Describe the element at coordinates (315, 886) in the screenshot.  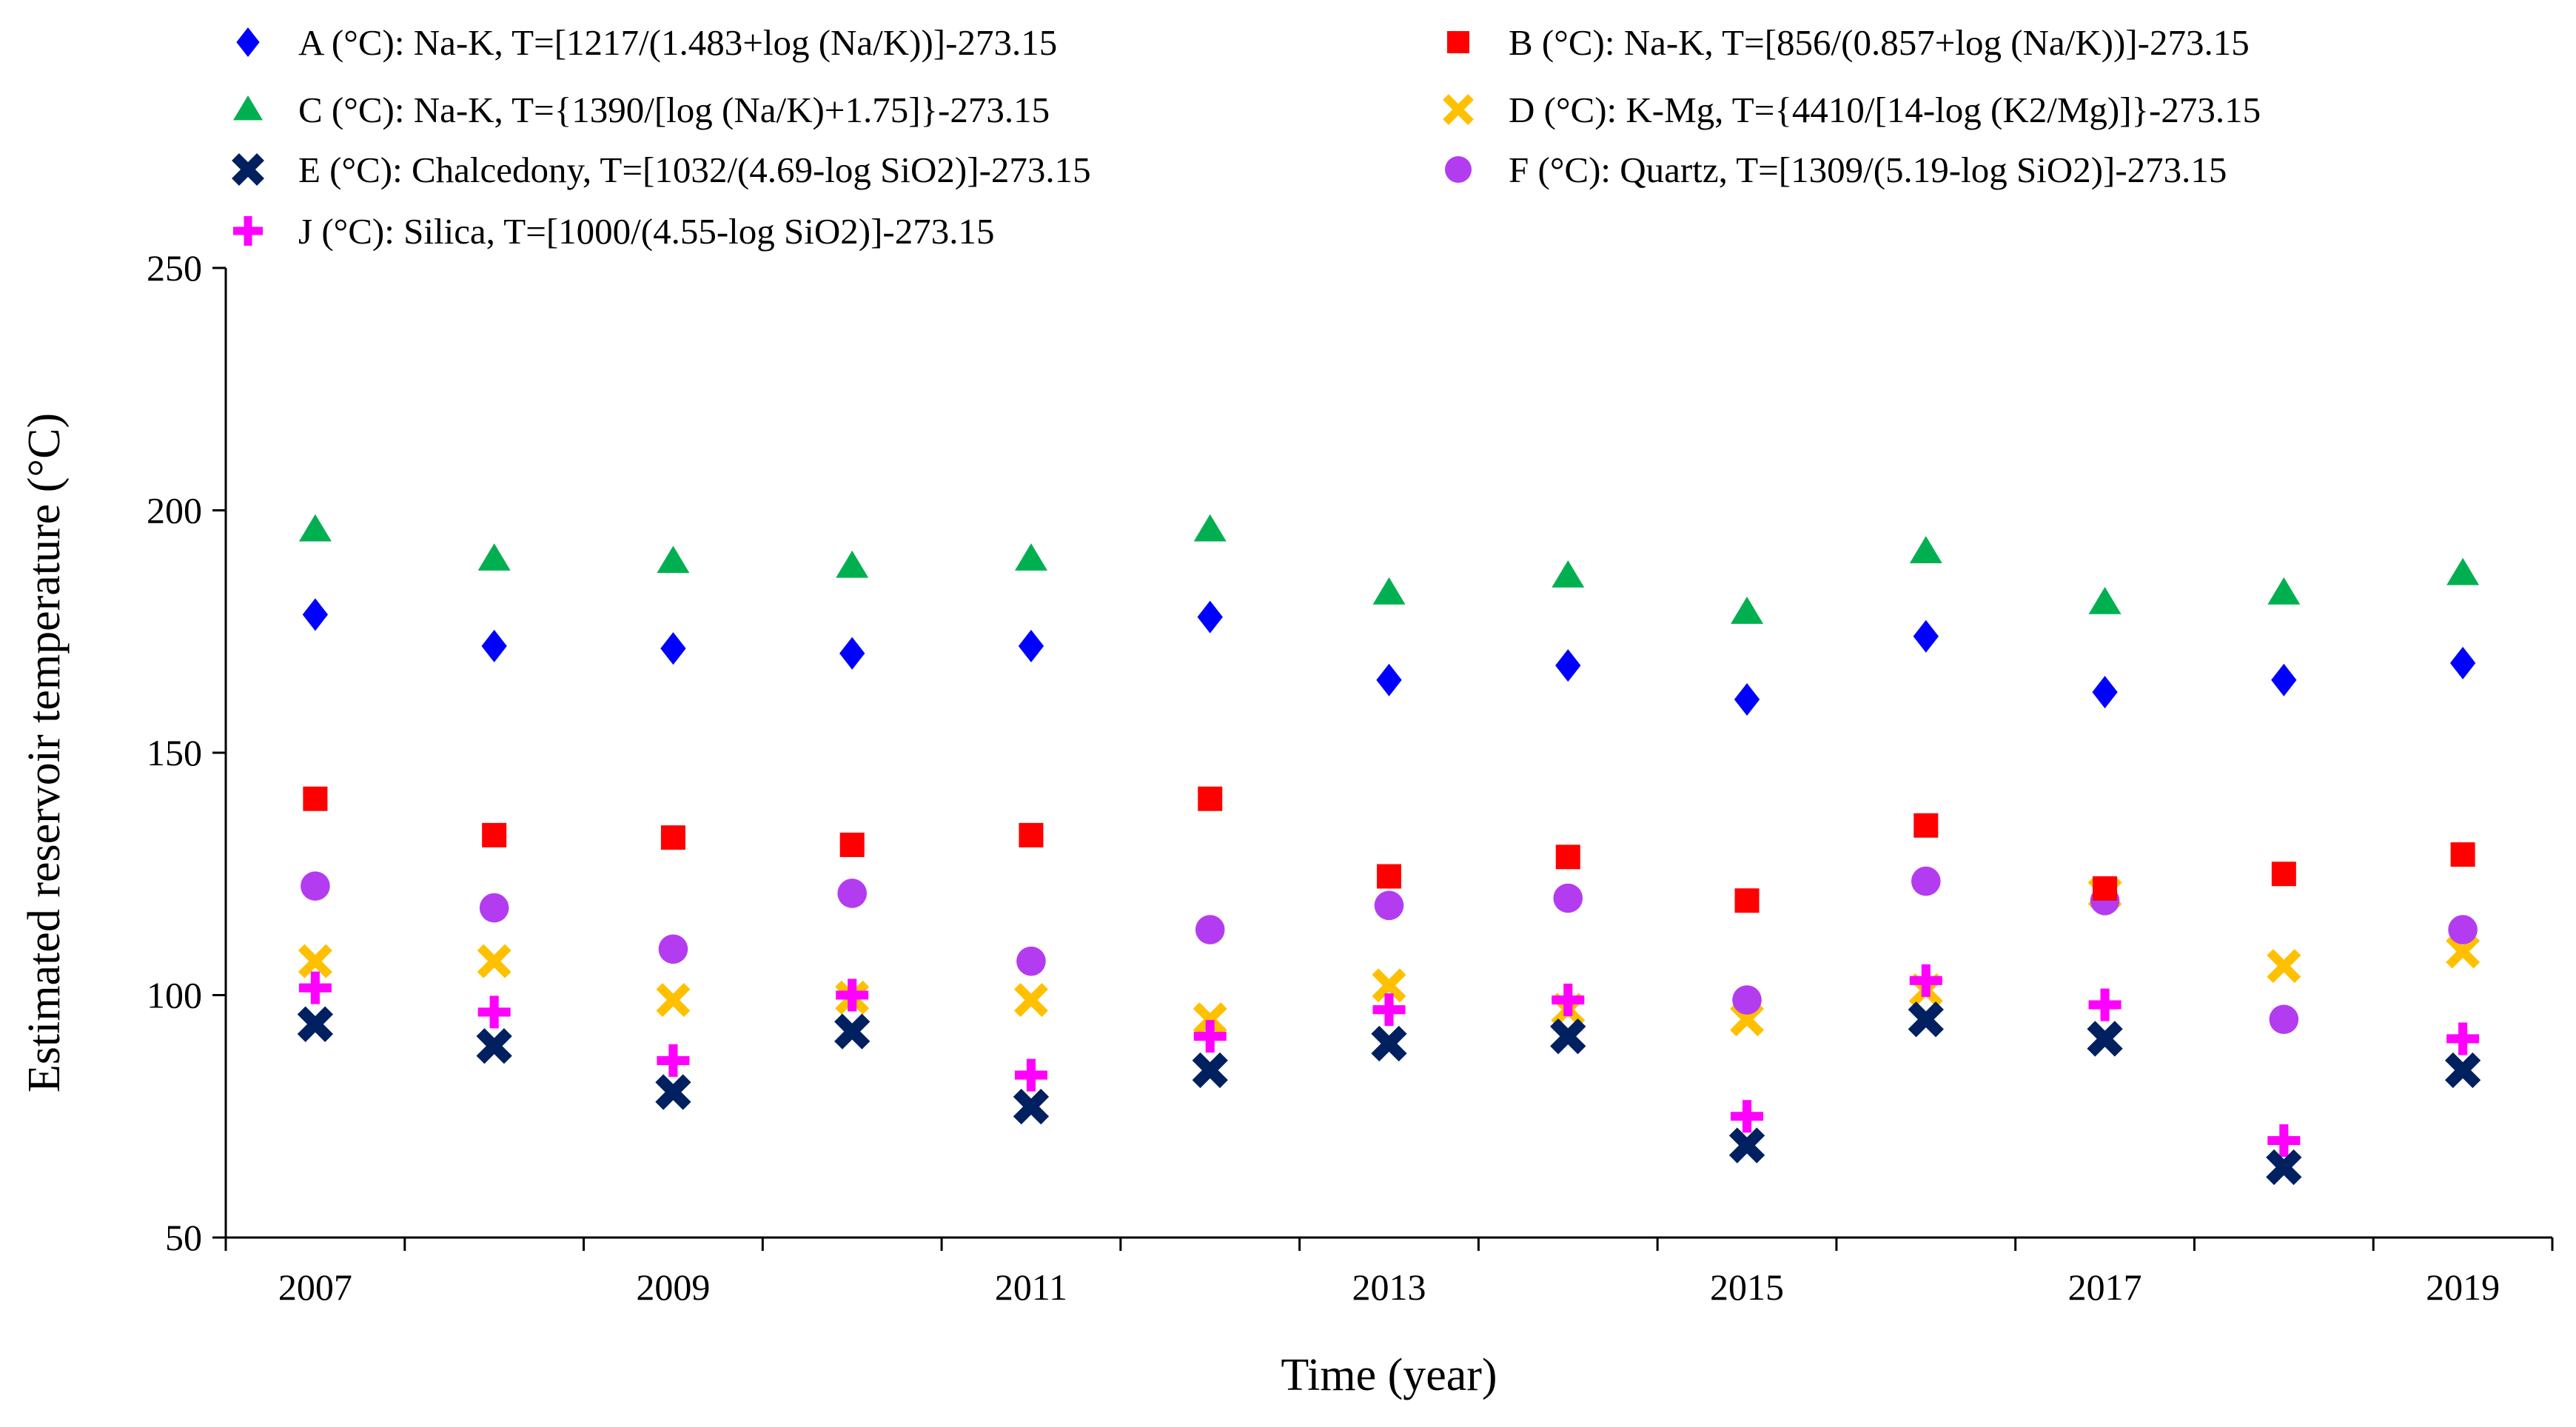
I see `point-f-2007` at that location.